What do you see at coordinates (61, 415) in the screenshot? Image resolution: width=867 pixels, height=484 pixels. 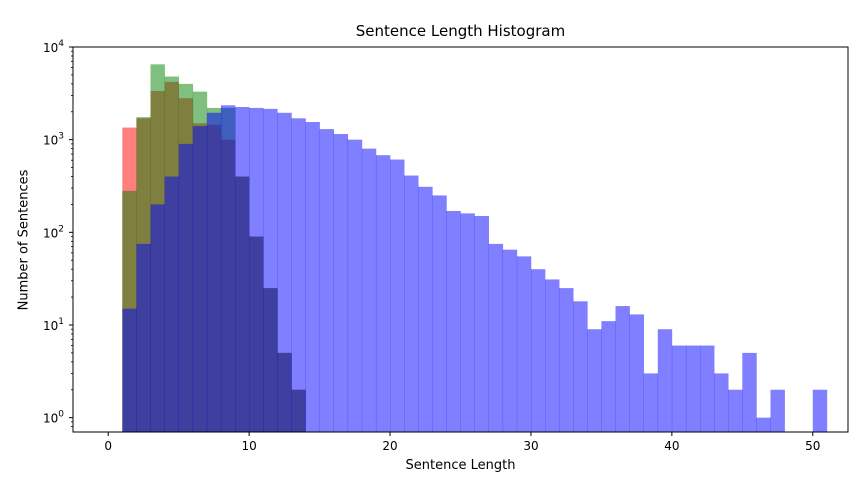 I see `y-tick-label-exponent: 0` at bounding box center [61, 415].